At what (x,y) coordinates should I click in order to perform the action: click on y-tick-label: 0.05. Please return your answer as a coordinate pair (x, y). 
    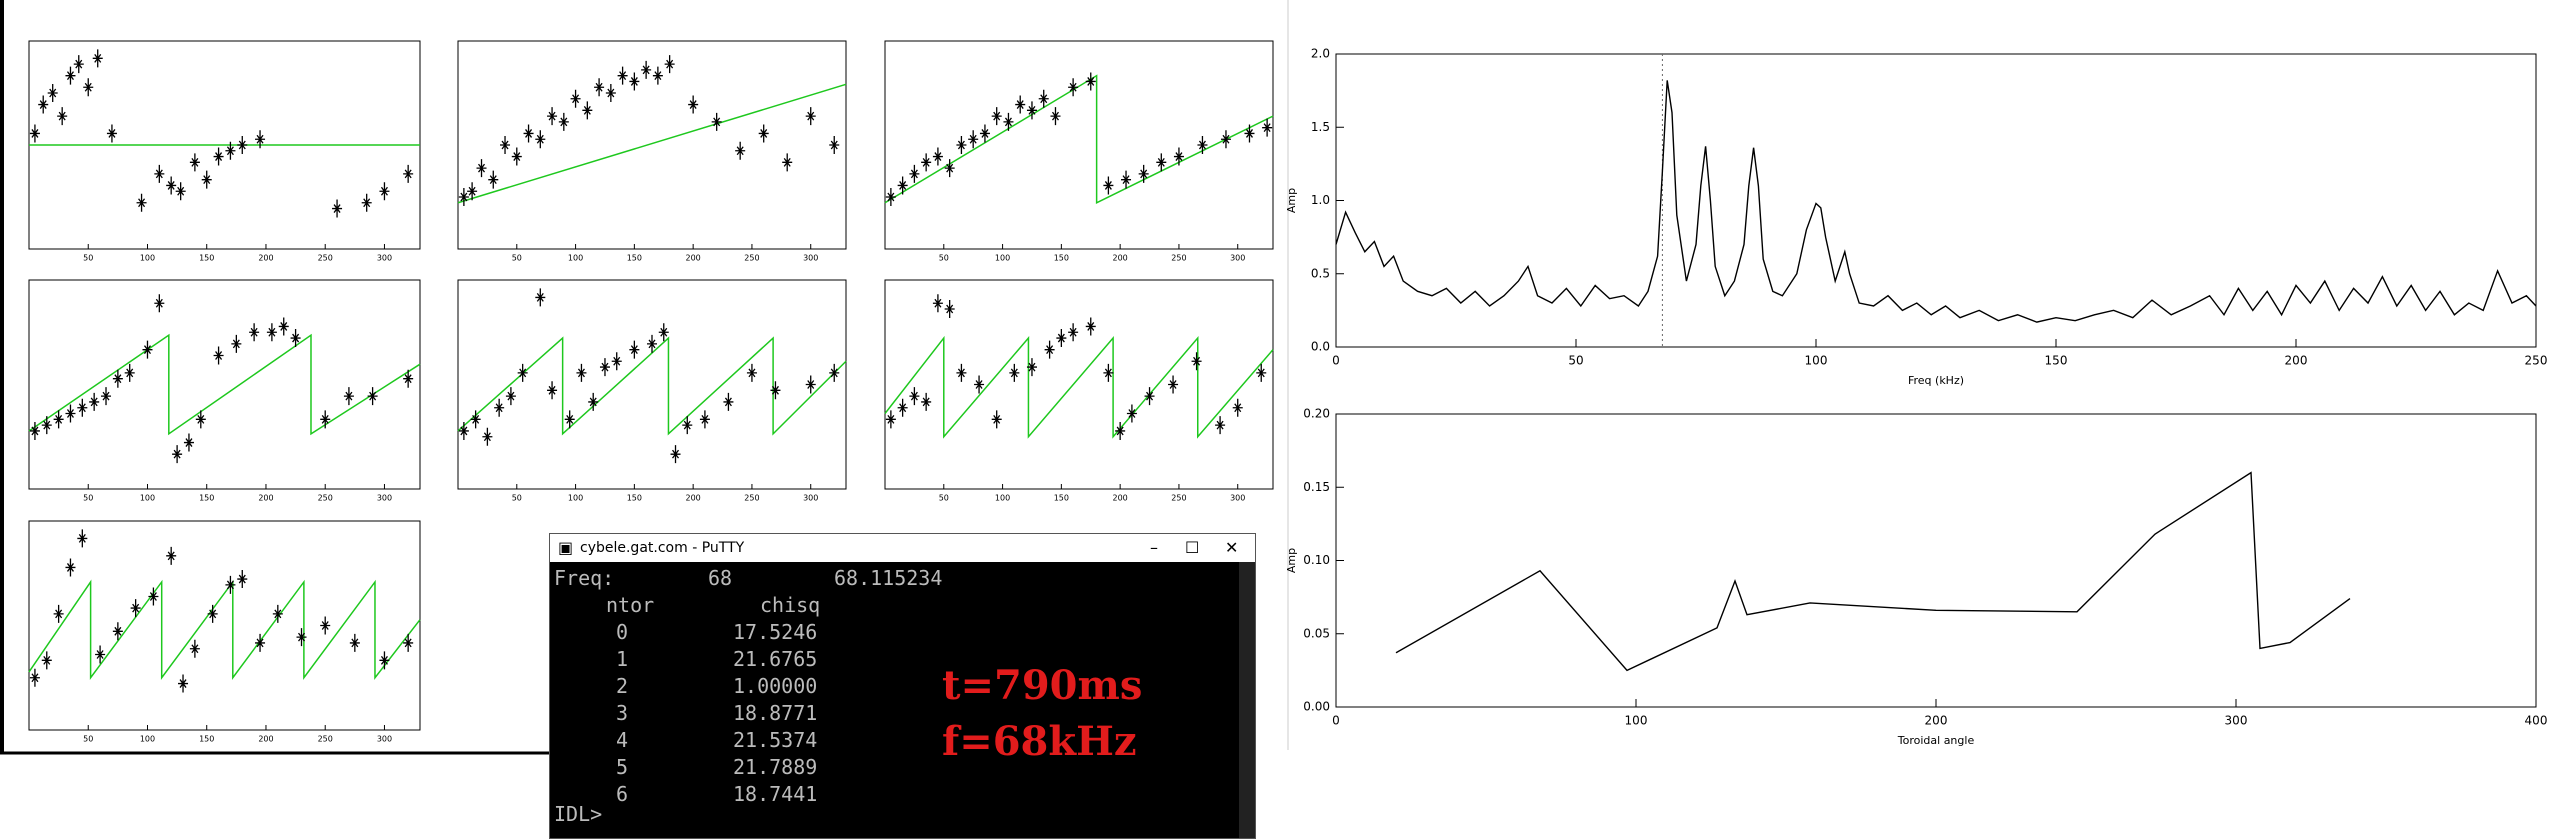
    Looking at the image, I should click on (1316, 633).